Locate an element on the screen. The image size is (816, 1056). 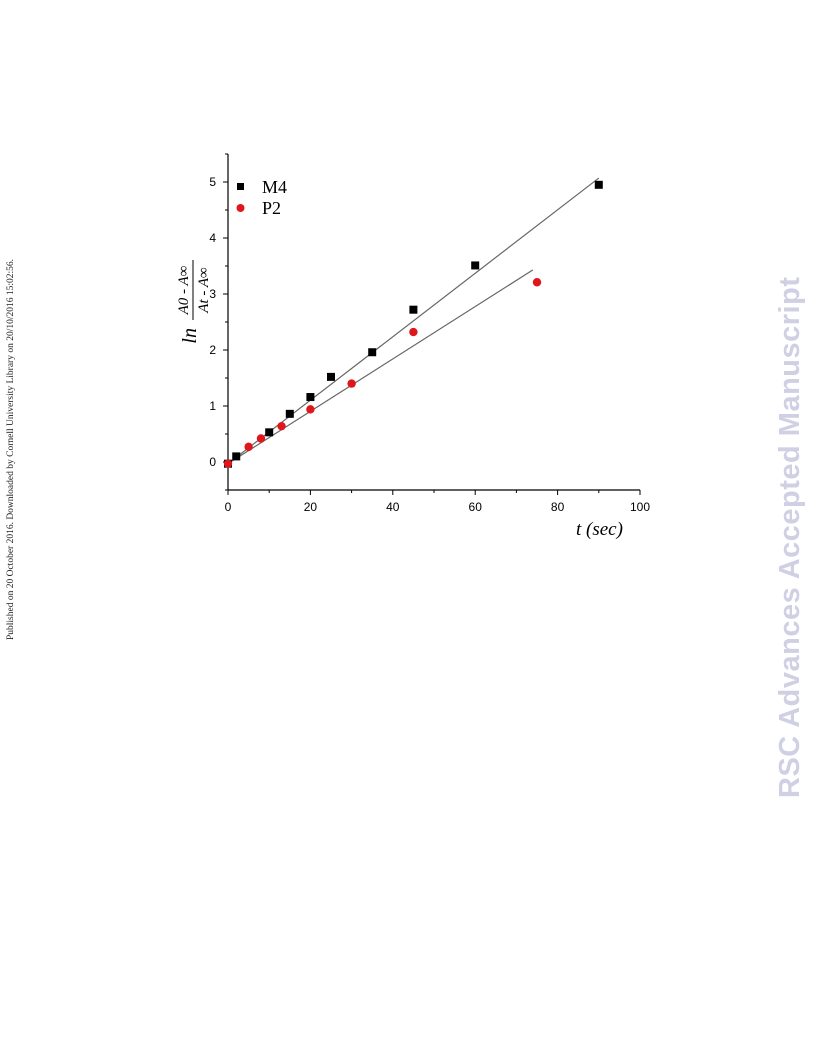
legend-marker-m4 is located at coordinates (240, 186).